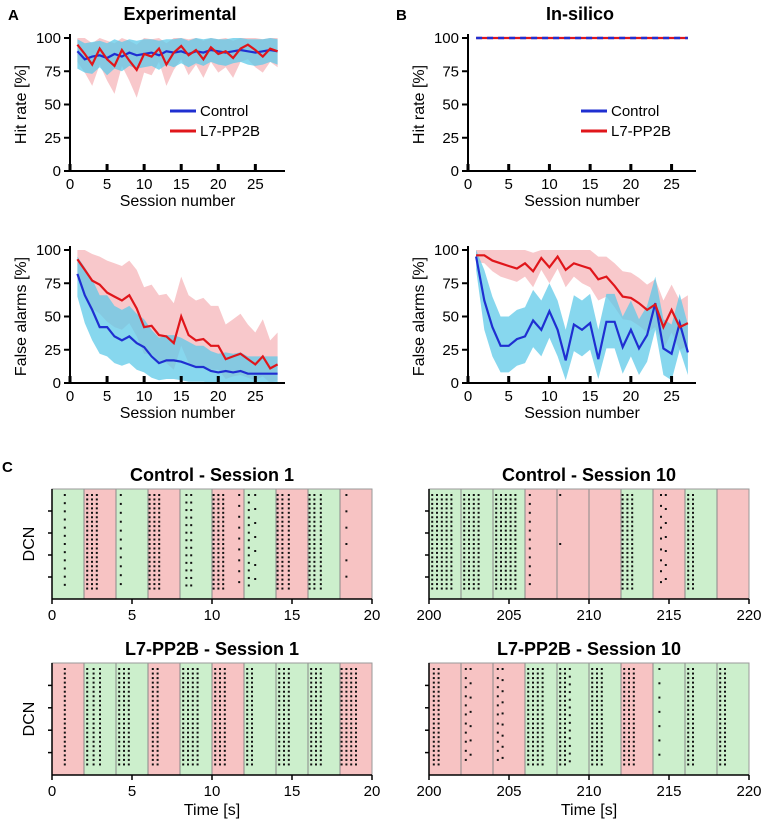 This screenshot has width=765, height=833. What do you see at coordinates (13, 15) in the screenshot?
I see `panel-letter-a: A` at bounding box center [13, 15].